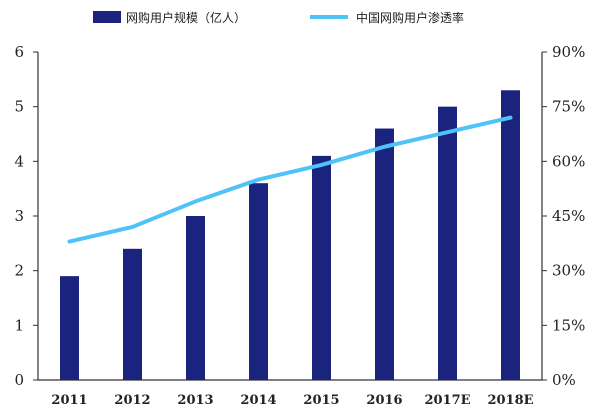 The image size is (598, 413). Describe the element at coordinates (568, 325) in the screenshot. I see `y-right-tick-label: 15%` at that location.